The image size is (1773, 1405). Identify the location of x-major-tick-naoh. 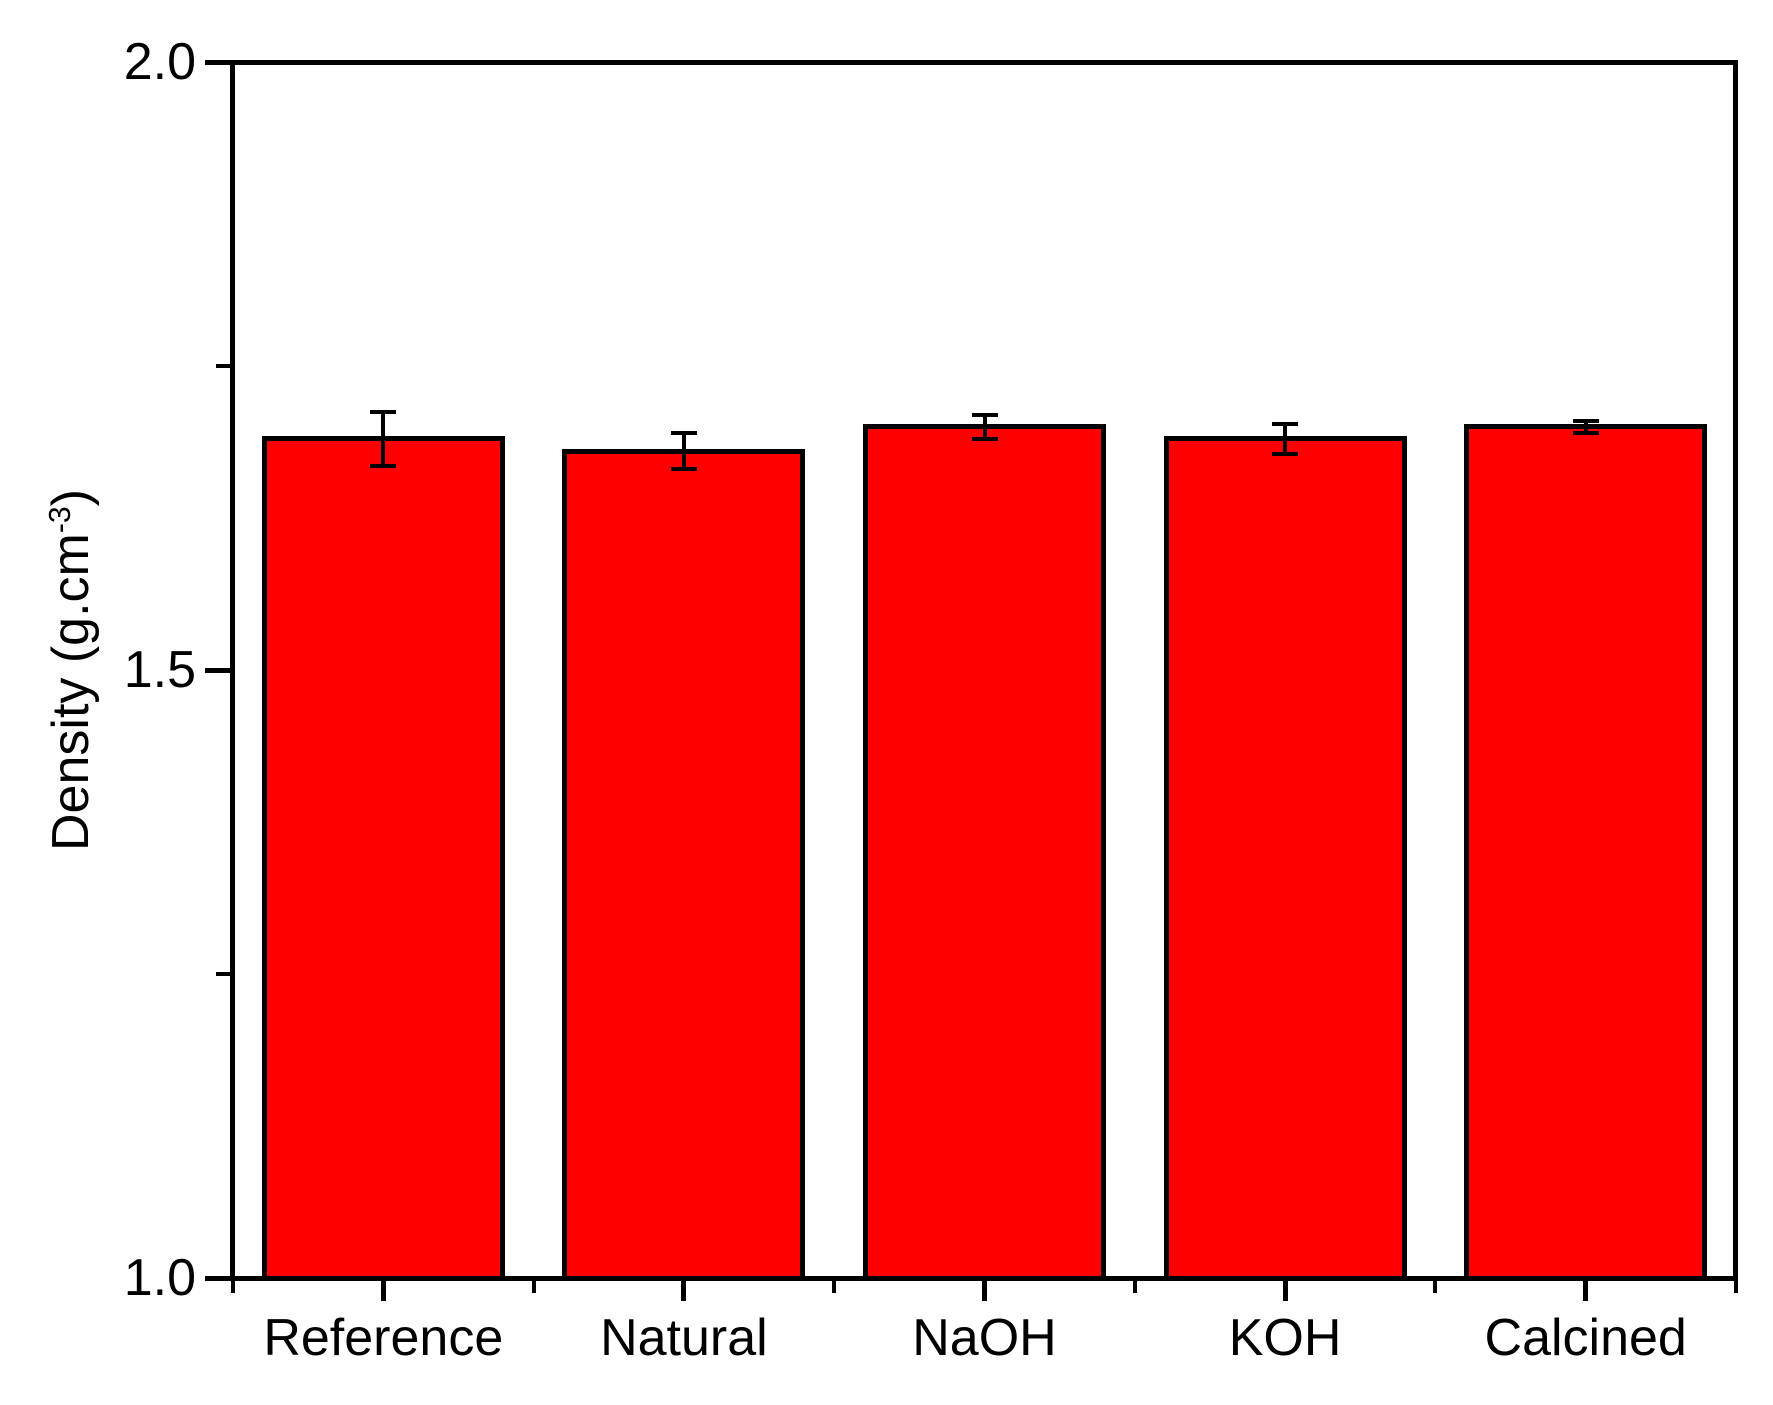
(984, 1290).